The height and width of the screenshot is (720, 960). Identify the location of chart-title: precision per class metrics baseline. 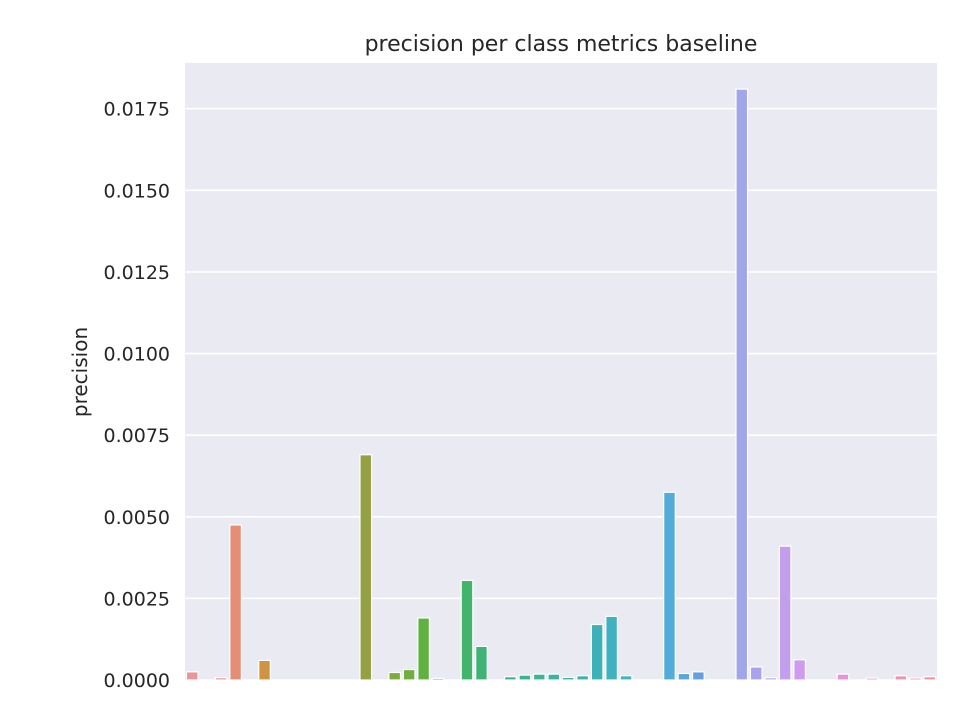
(561, 44).